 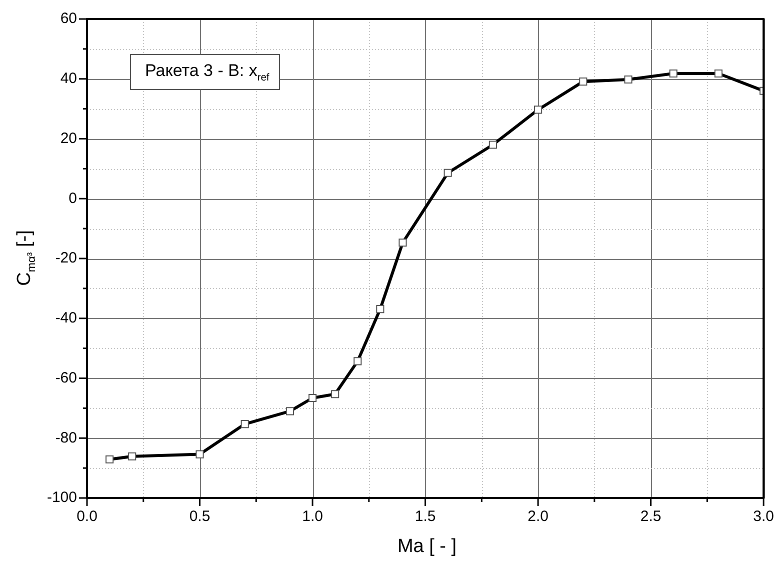 I want to click on y-tick-label: 60, so click(x=68, y=19).